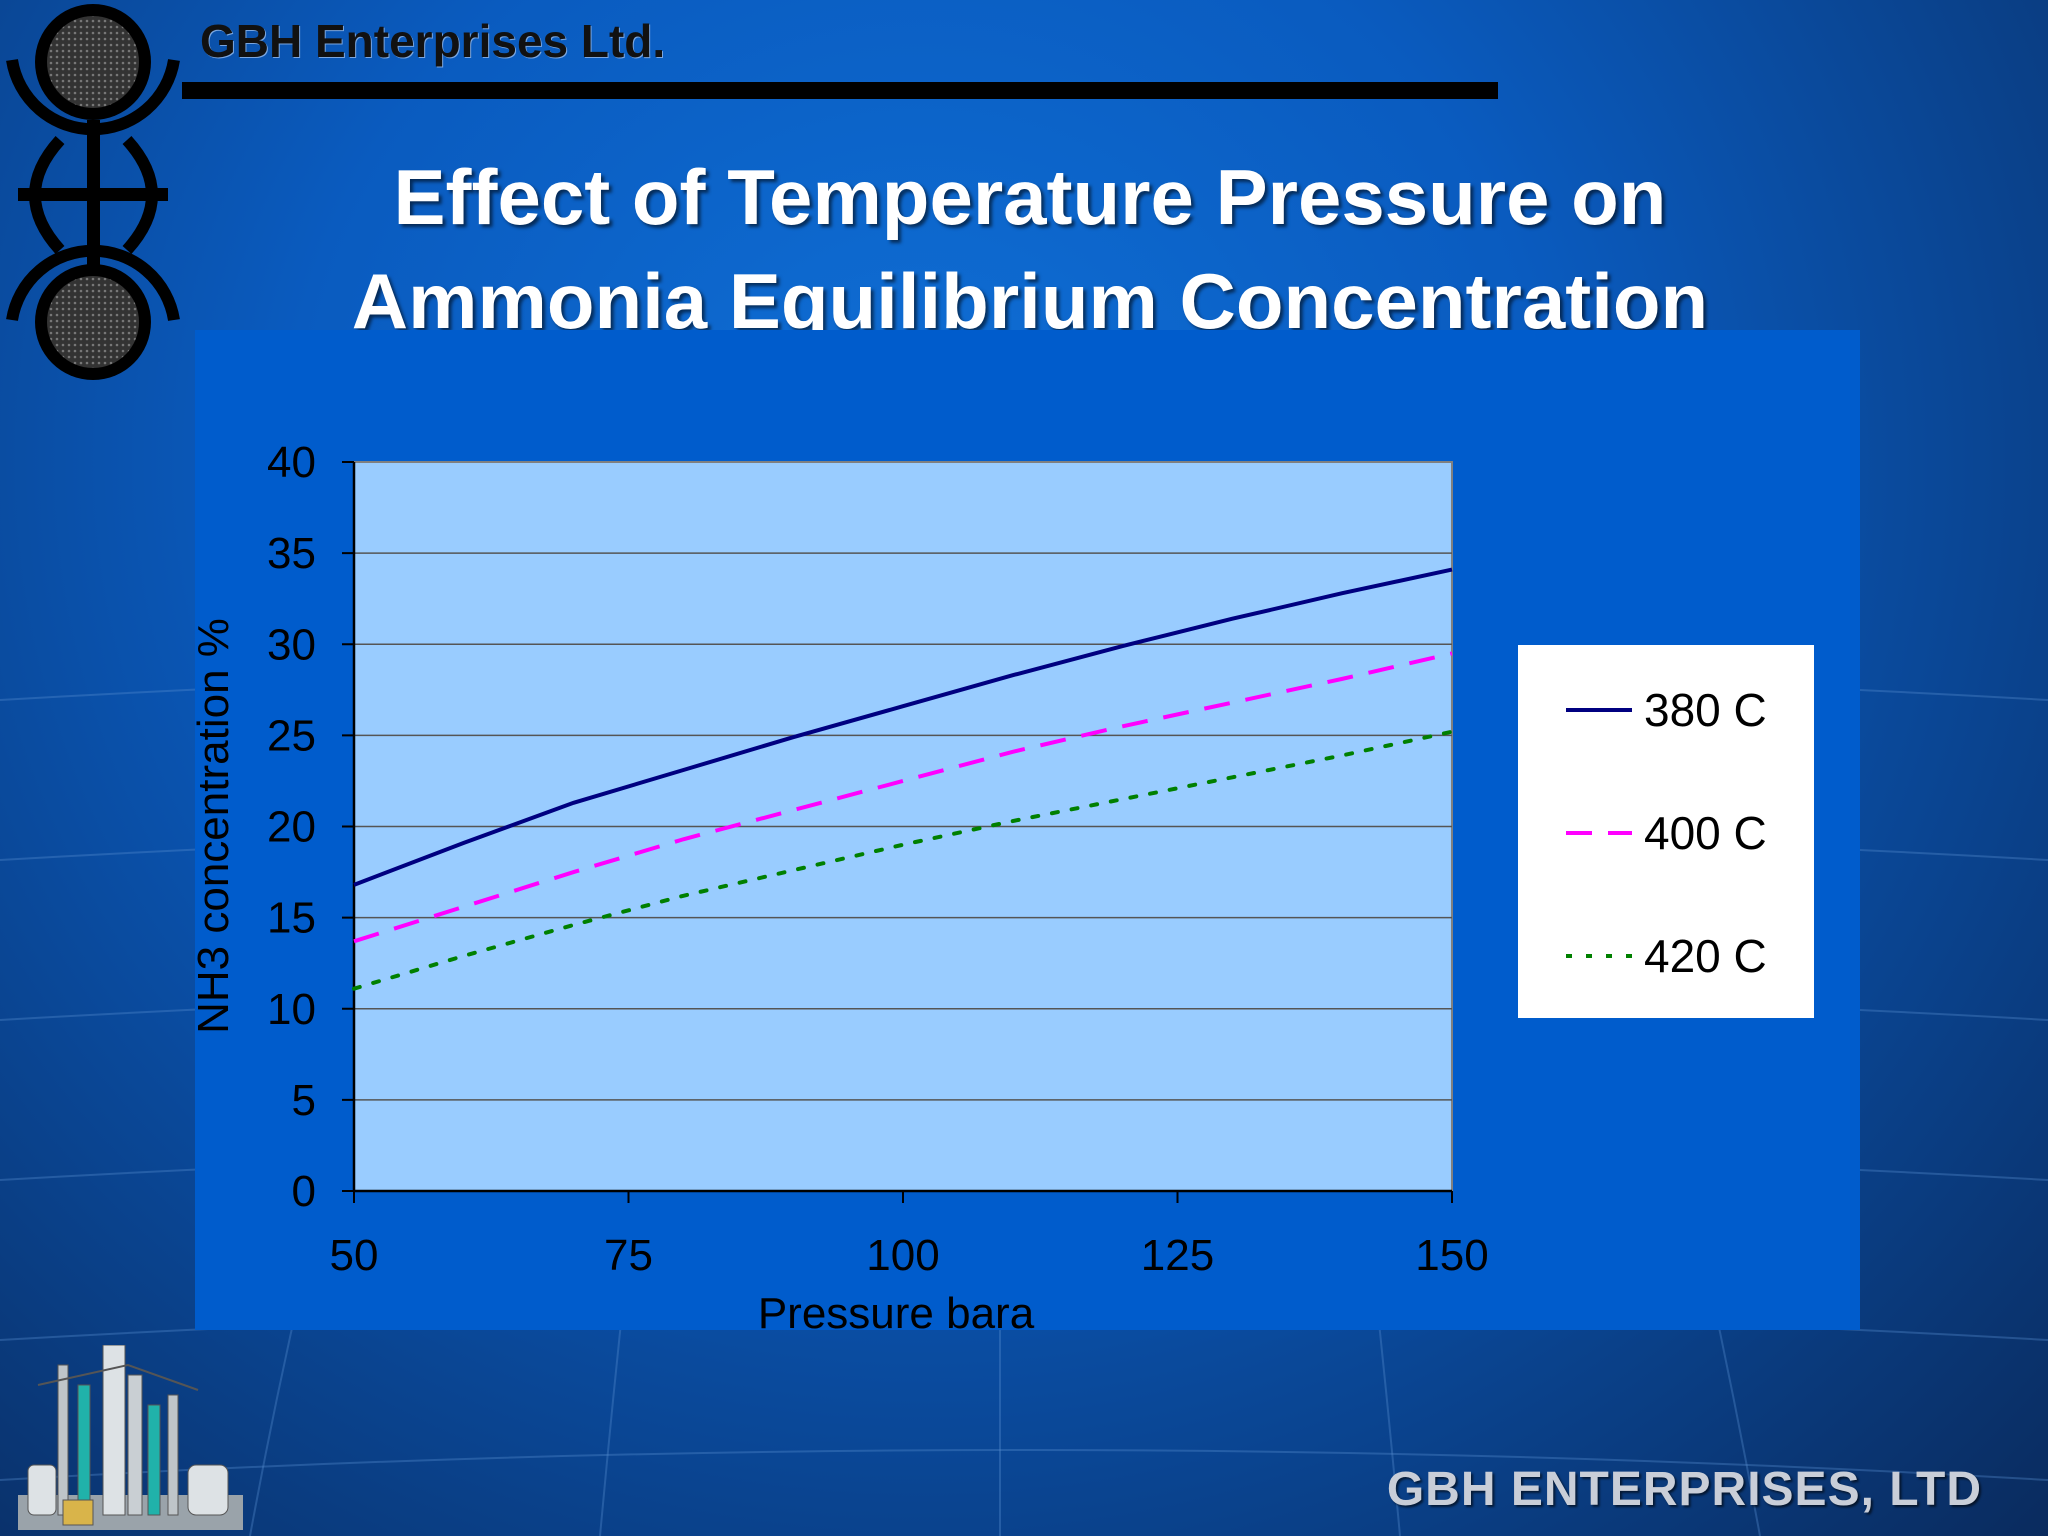  What do you see at coordinates (903, 860) in the screenshot?
I see `series-line-420-c` at bounding box center [903, 860].